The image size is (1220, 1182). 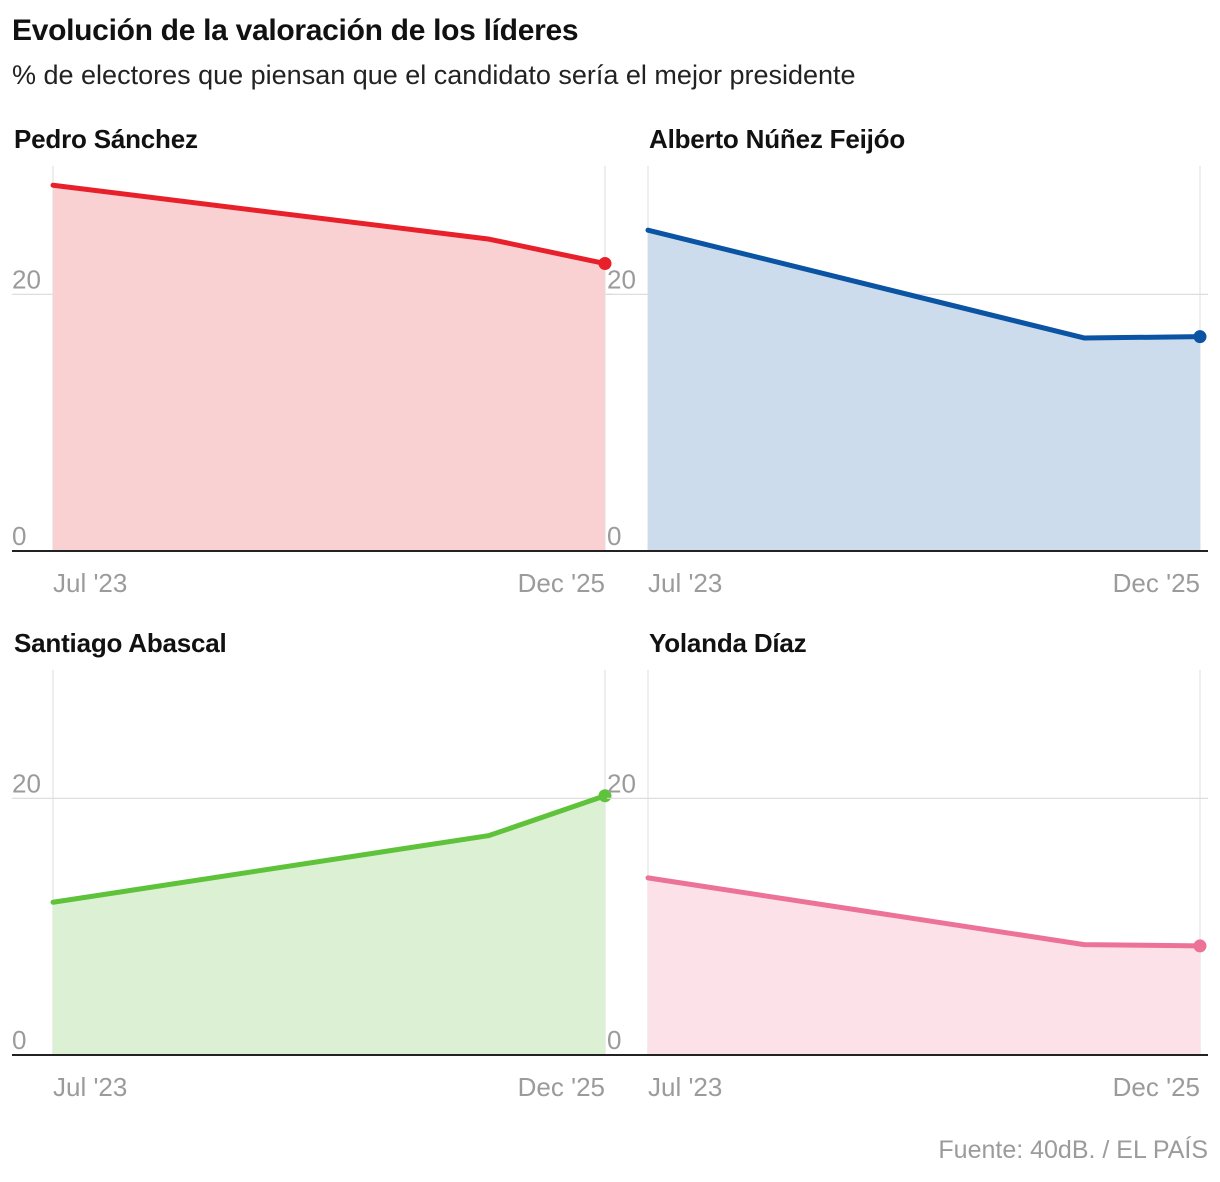 What do you see at coordinates (329, 925) in the screenshot?
I see `area-santiago-abascal` at bounding box center [329, 925].